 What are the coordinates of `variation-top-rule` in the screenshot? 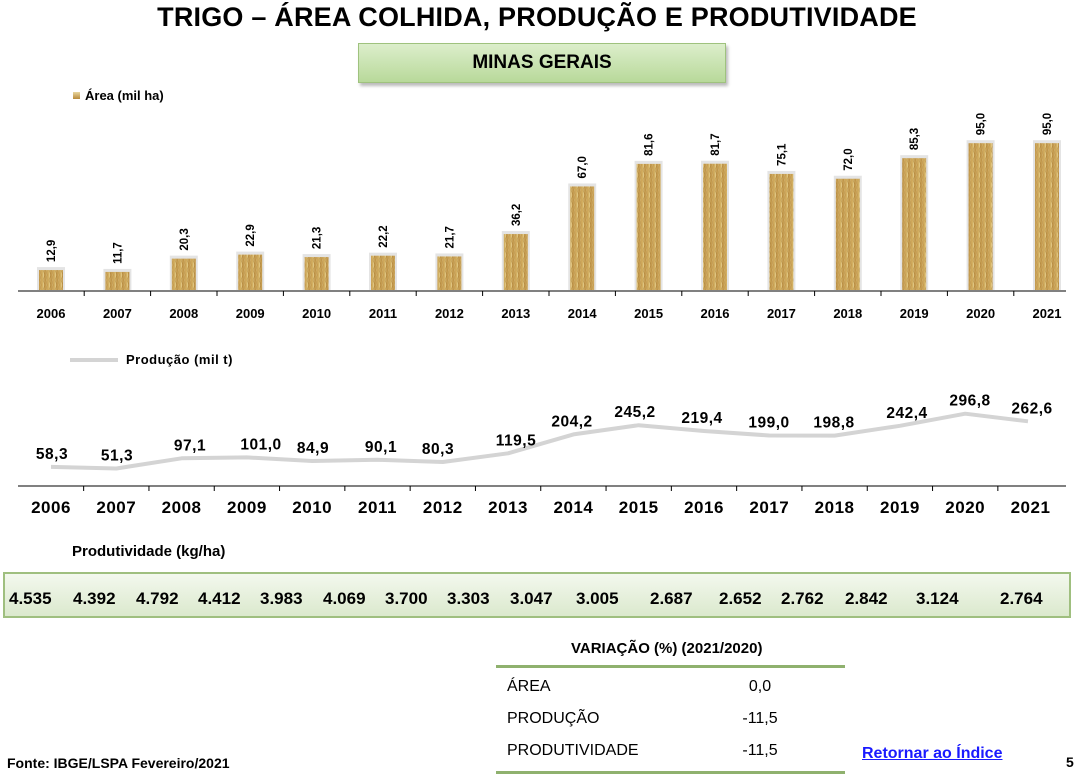 It's located at (670, 666).